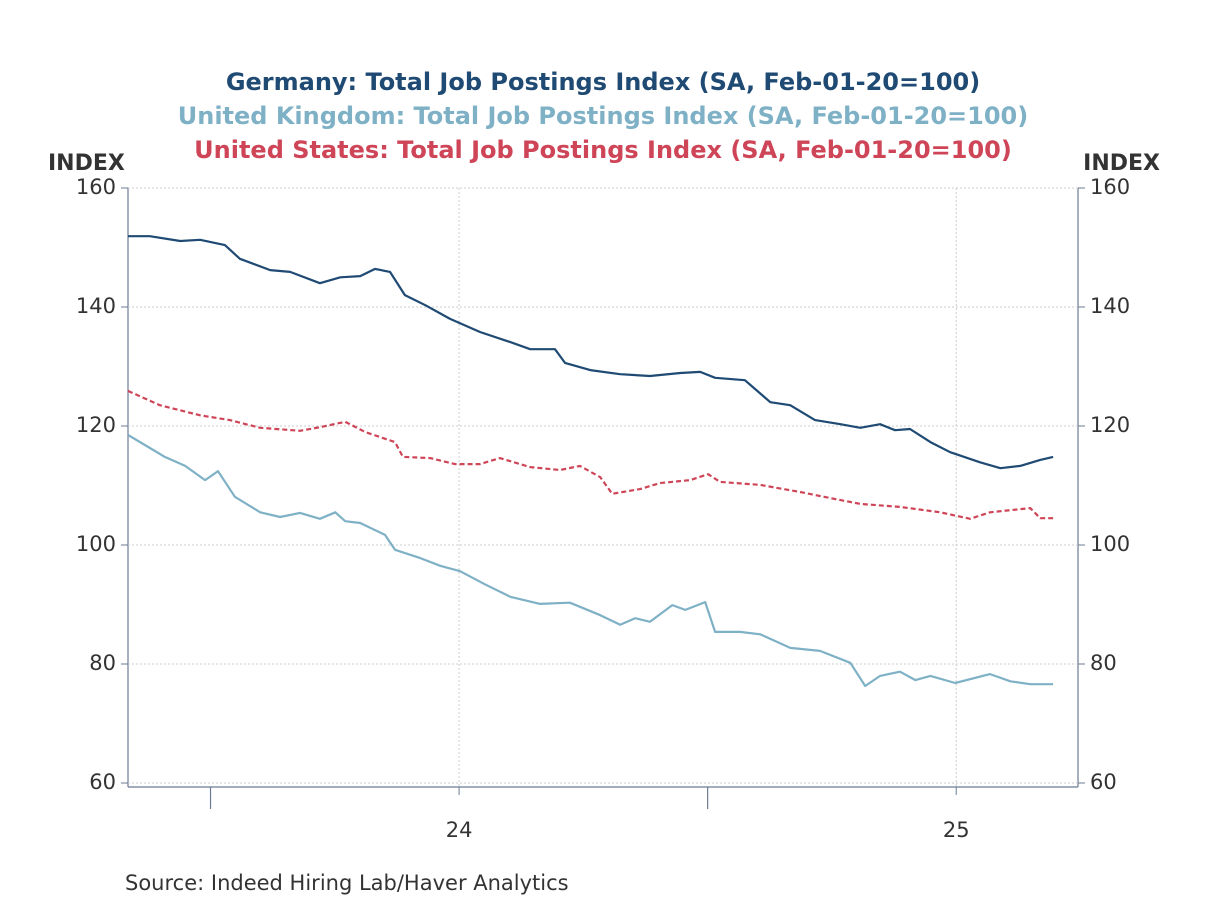 Image resolution: width=1208 pixels, height=910 pixels. Describe the element at coordinates (1121, 163) in the screenshot. I see `y2-axis-label: INDEX` at that location.